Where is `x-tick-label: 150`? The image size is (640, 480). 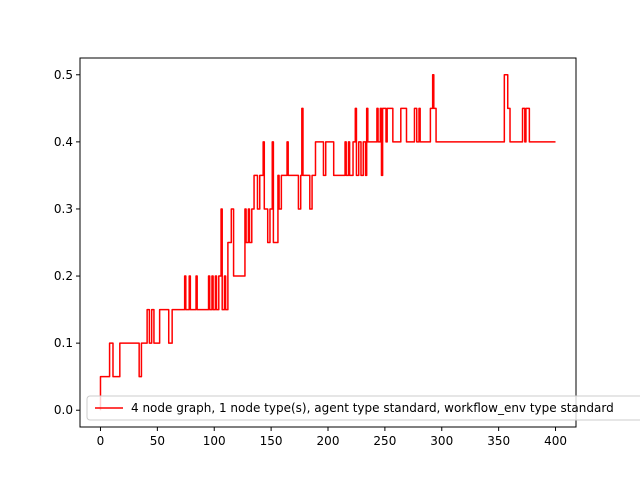 x-tick-label: 150 is located at coordinates (271, 441).